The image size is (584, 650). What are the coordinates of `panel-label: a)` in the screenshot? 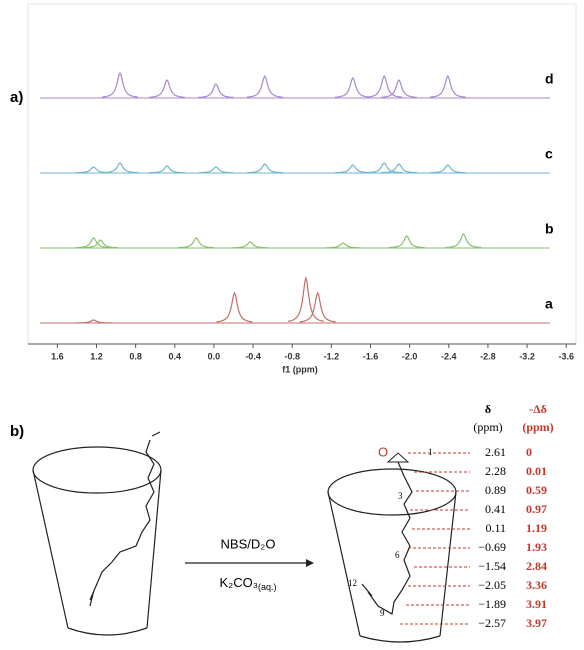 It's located at (16, 97).